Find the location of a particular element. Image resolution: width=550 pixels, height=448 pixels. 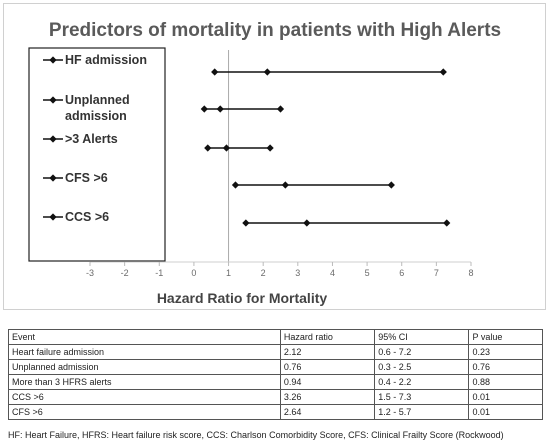

x-tick-label: -3 is located at coordinates (90, 273).